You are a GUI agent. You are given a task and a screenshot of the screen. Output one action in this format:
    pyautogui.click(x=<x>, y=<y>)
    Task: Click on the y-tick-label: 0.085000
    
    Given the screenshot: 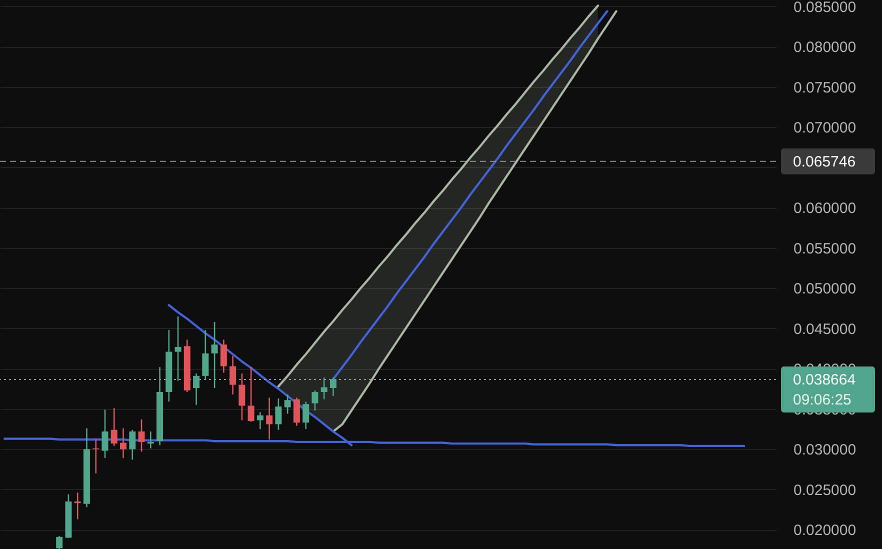 What is the action you would take?
    pyautogui.click(x=825, y=8)
    